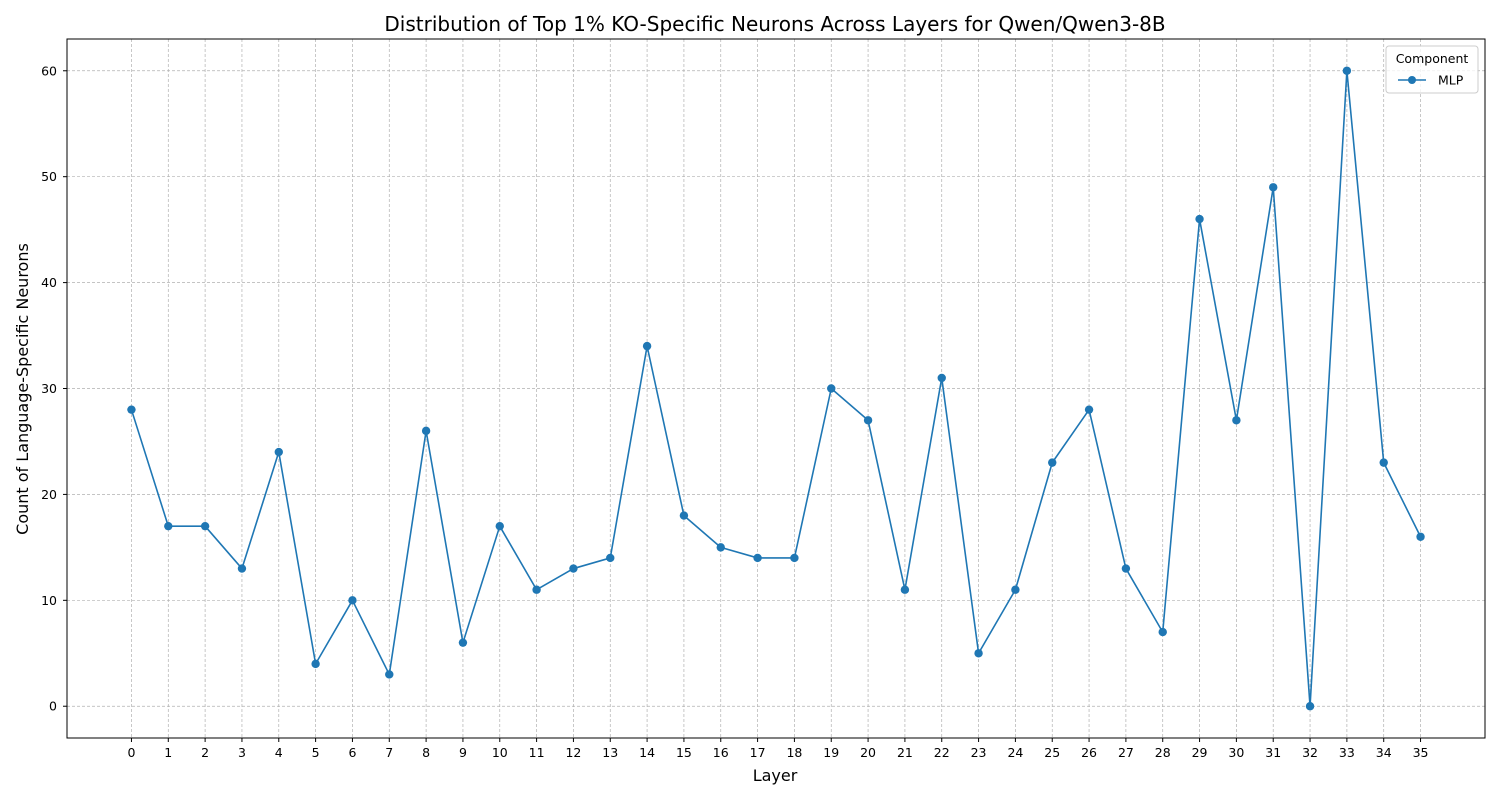  I want to click on x-tick-label: 26, so click(1089, 752).